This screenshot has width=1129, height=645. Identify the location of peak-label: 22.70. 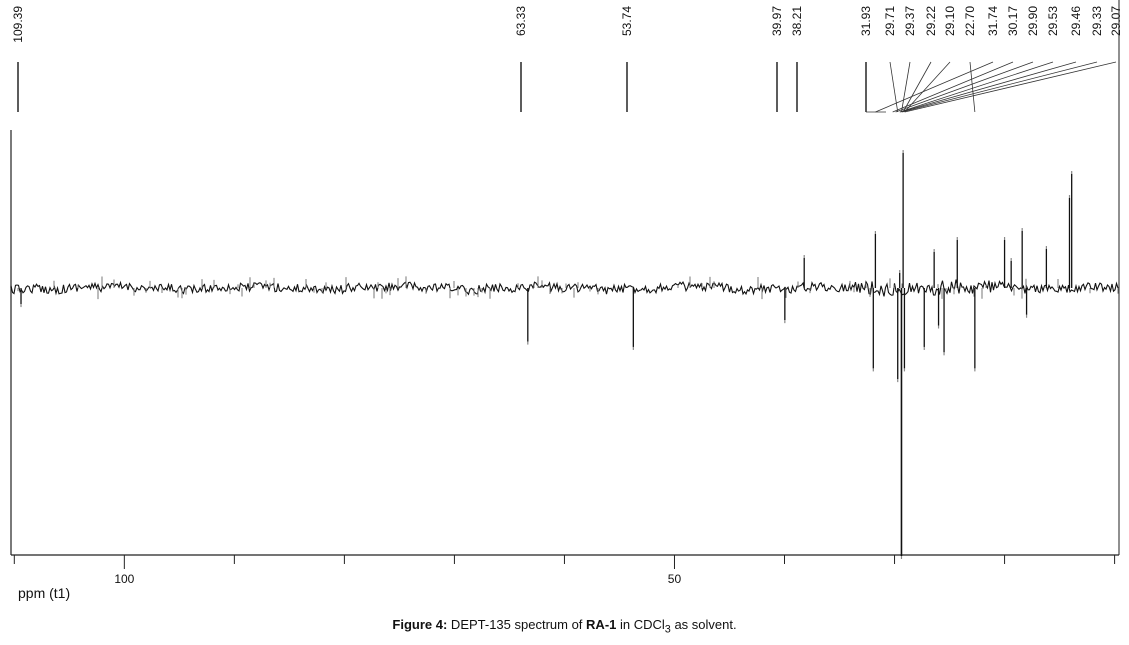
(970, 21).